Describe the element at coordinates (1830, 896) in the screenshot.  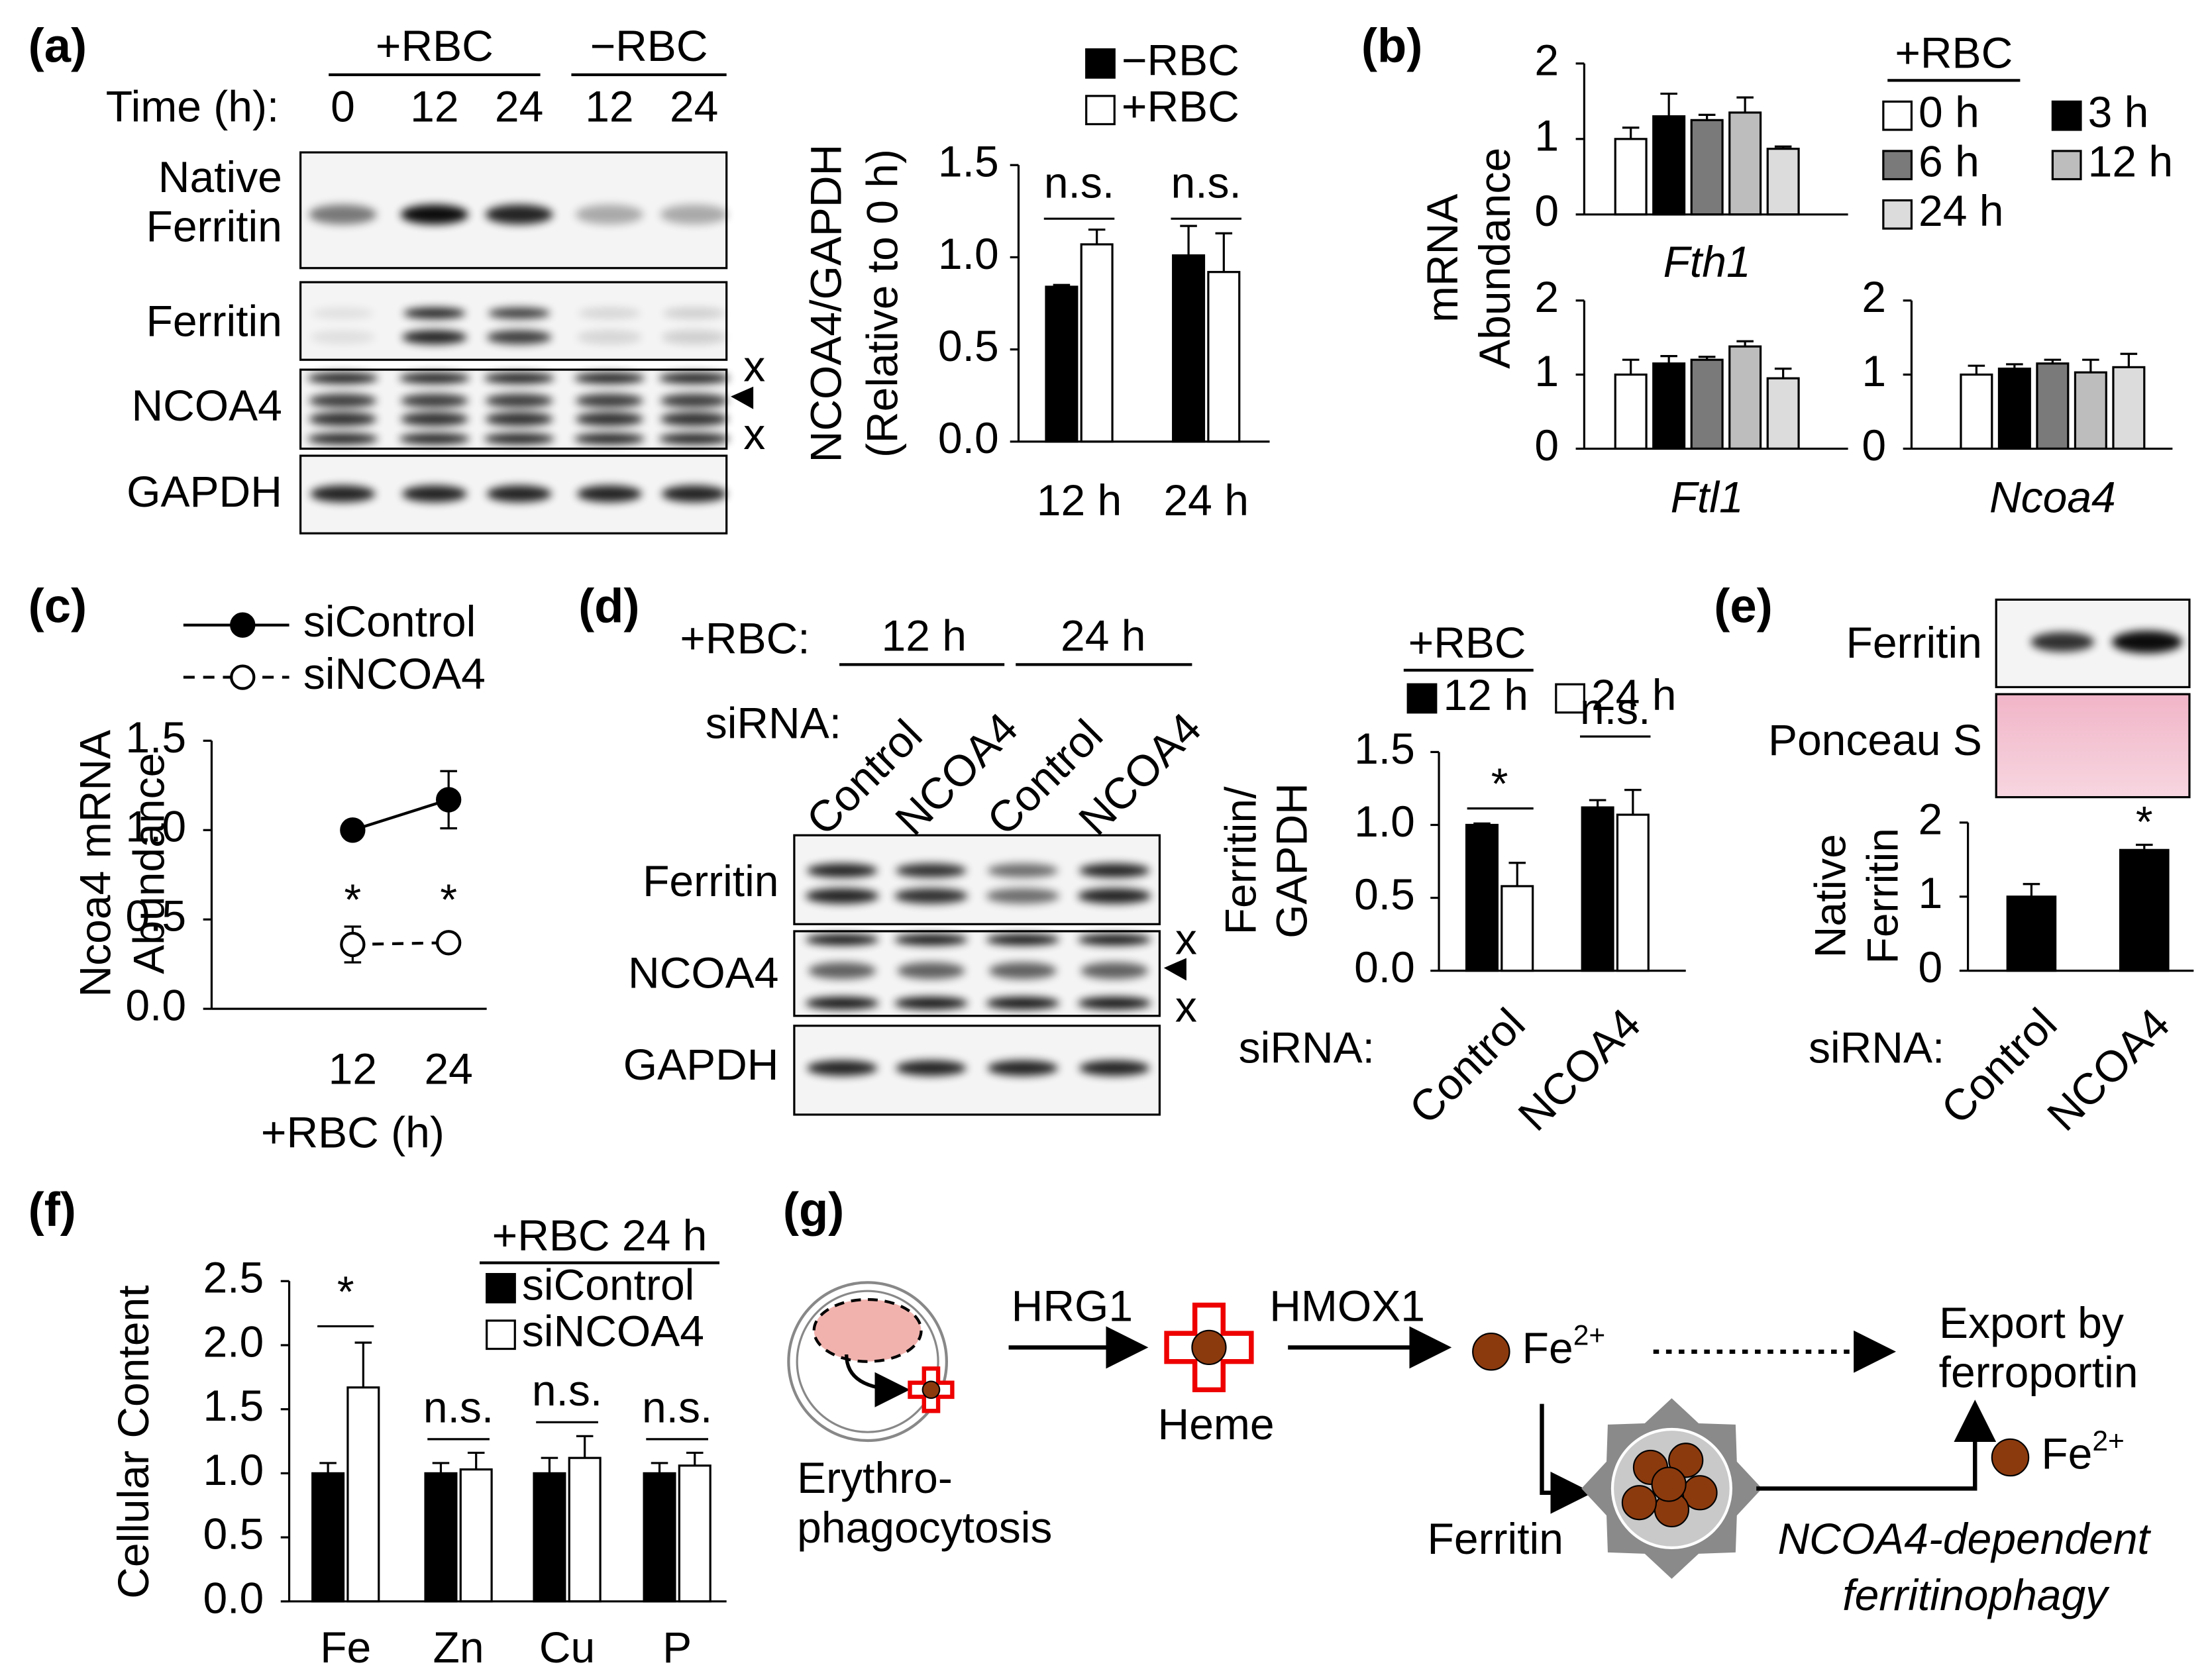
I see `y-axis-label: Native` at that location.